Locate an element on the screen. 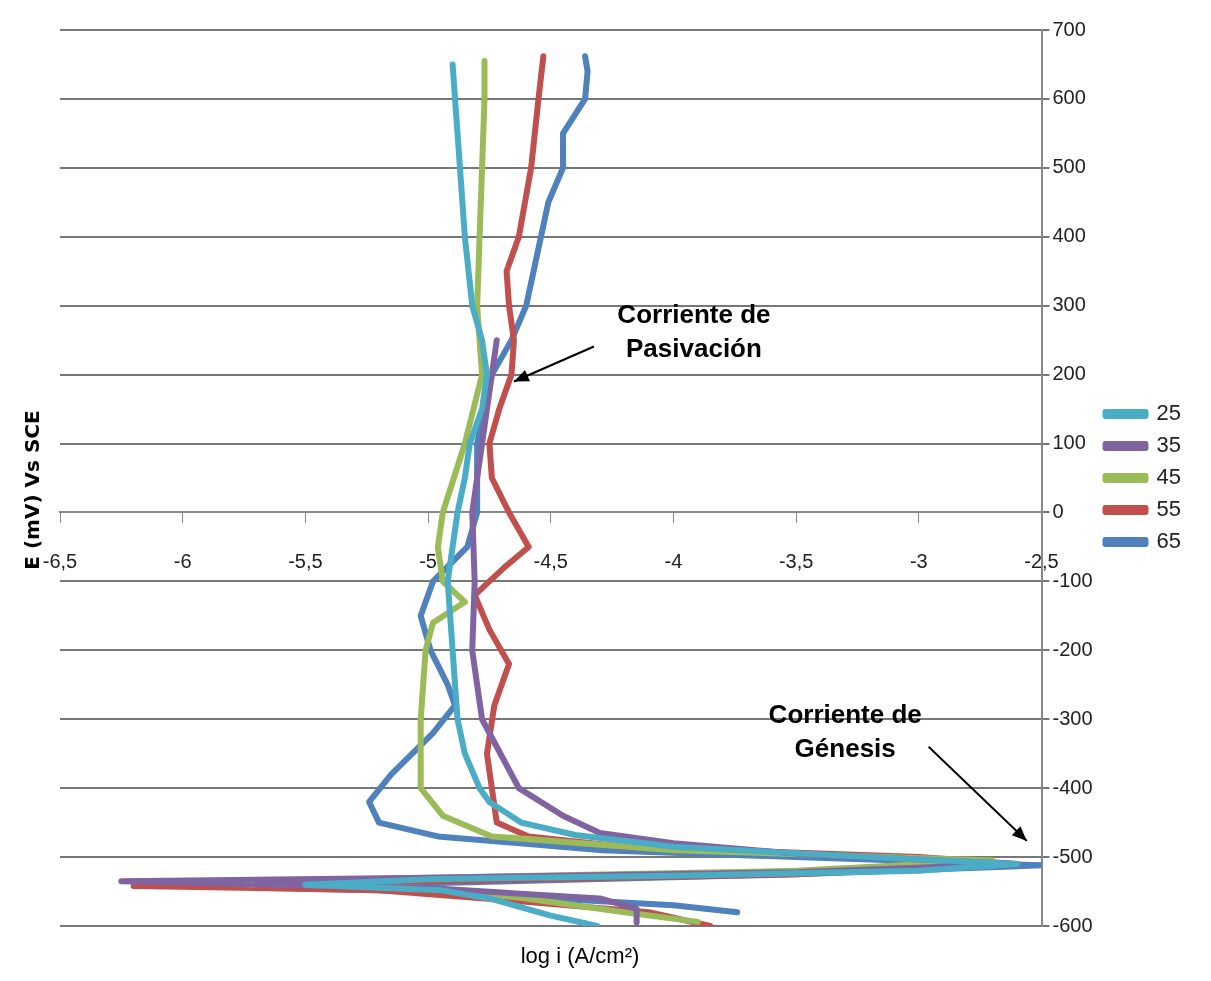 The width and height of the screenshot is (1211, 981). x-tick-label: -4,5 is located at coordinates (550, 560).